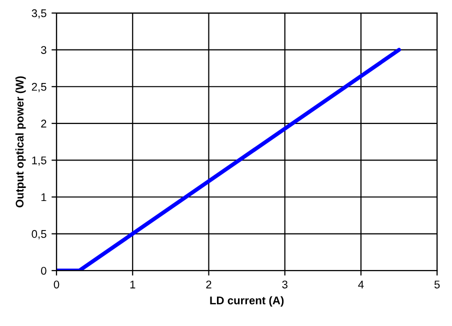 The height and width of the screenshot is (326, 452). I want to click on x-tick-label: 5, so click(437, 284).